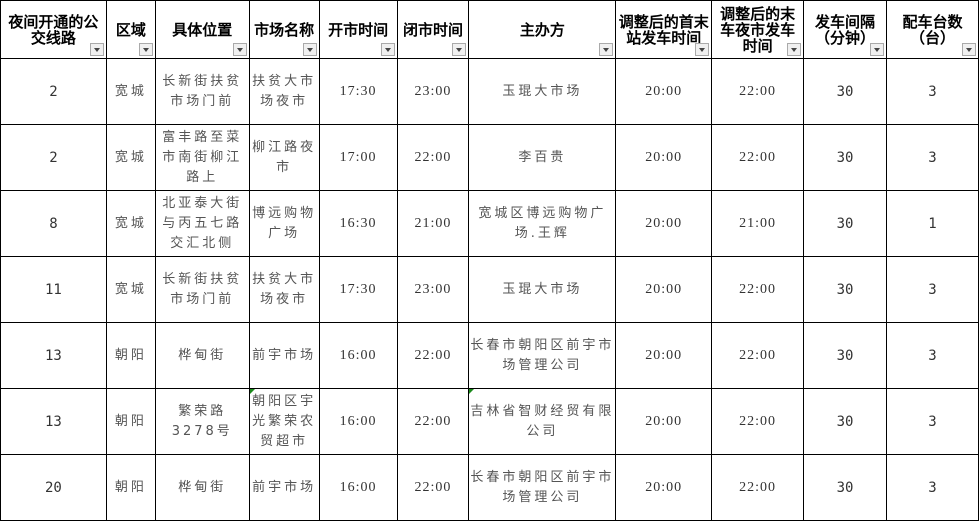 The image size is (979, 521). What do you see at coordinates (53, 223) in the screenshot?
I see `cell-route: 8` at bounding box center [53, 223].